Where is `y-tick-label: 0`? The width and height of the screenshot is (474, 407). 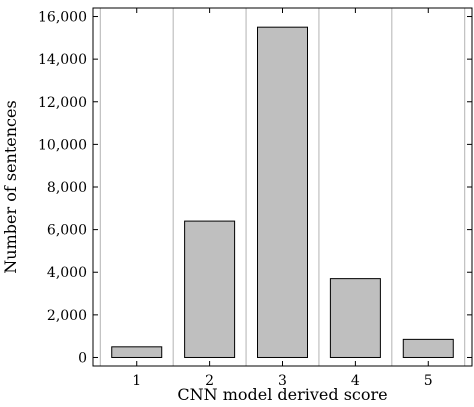 y-tick-label: 0 is located at coordinates (82, 358).